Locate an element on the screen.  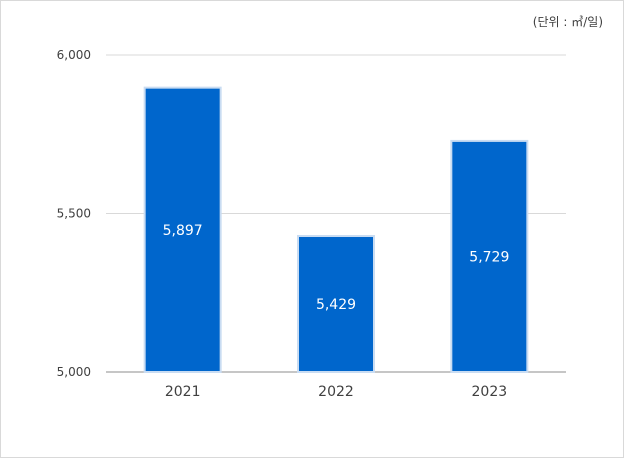
y-tick-label: 5,500 is located at coordinates (74, 214).